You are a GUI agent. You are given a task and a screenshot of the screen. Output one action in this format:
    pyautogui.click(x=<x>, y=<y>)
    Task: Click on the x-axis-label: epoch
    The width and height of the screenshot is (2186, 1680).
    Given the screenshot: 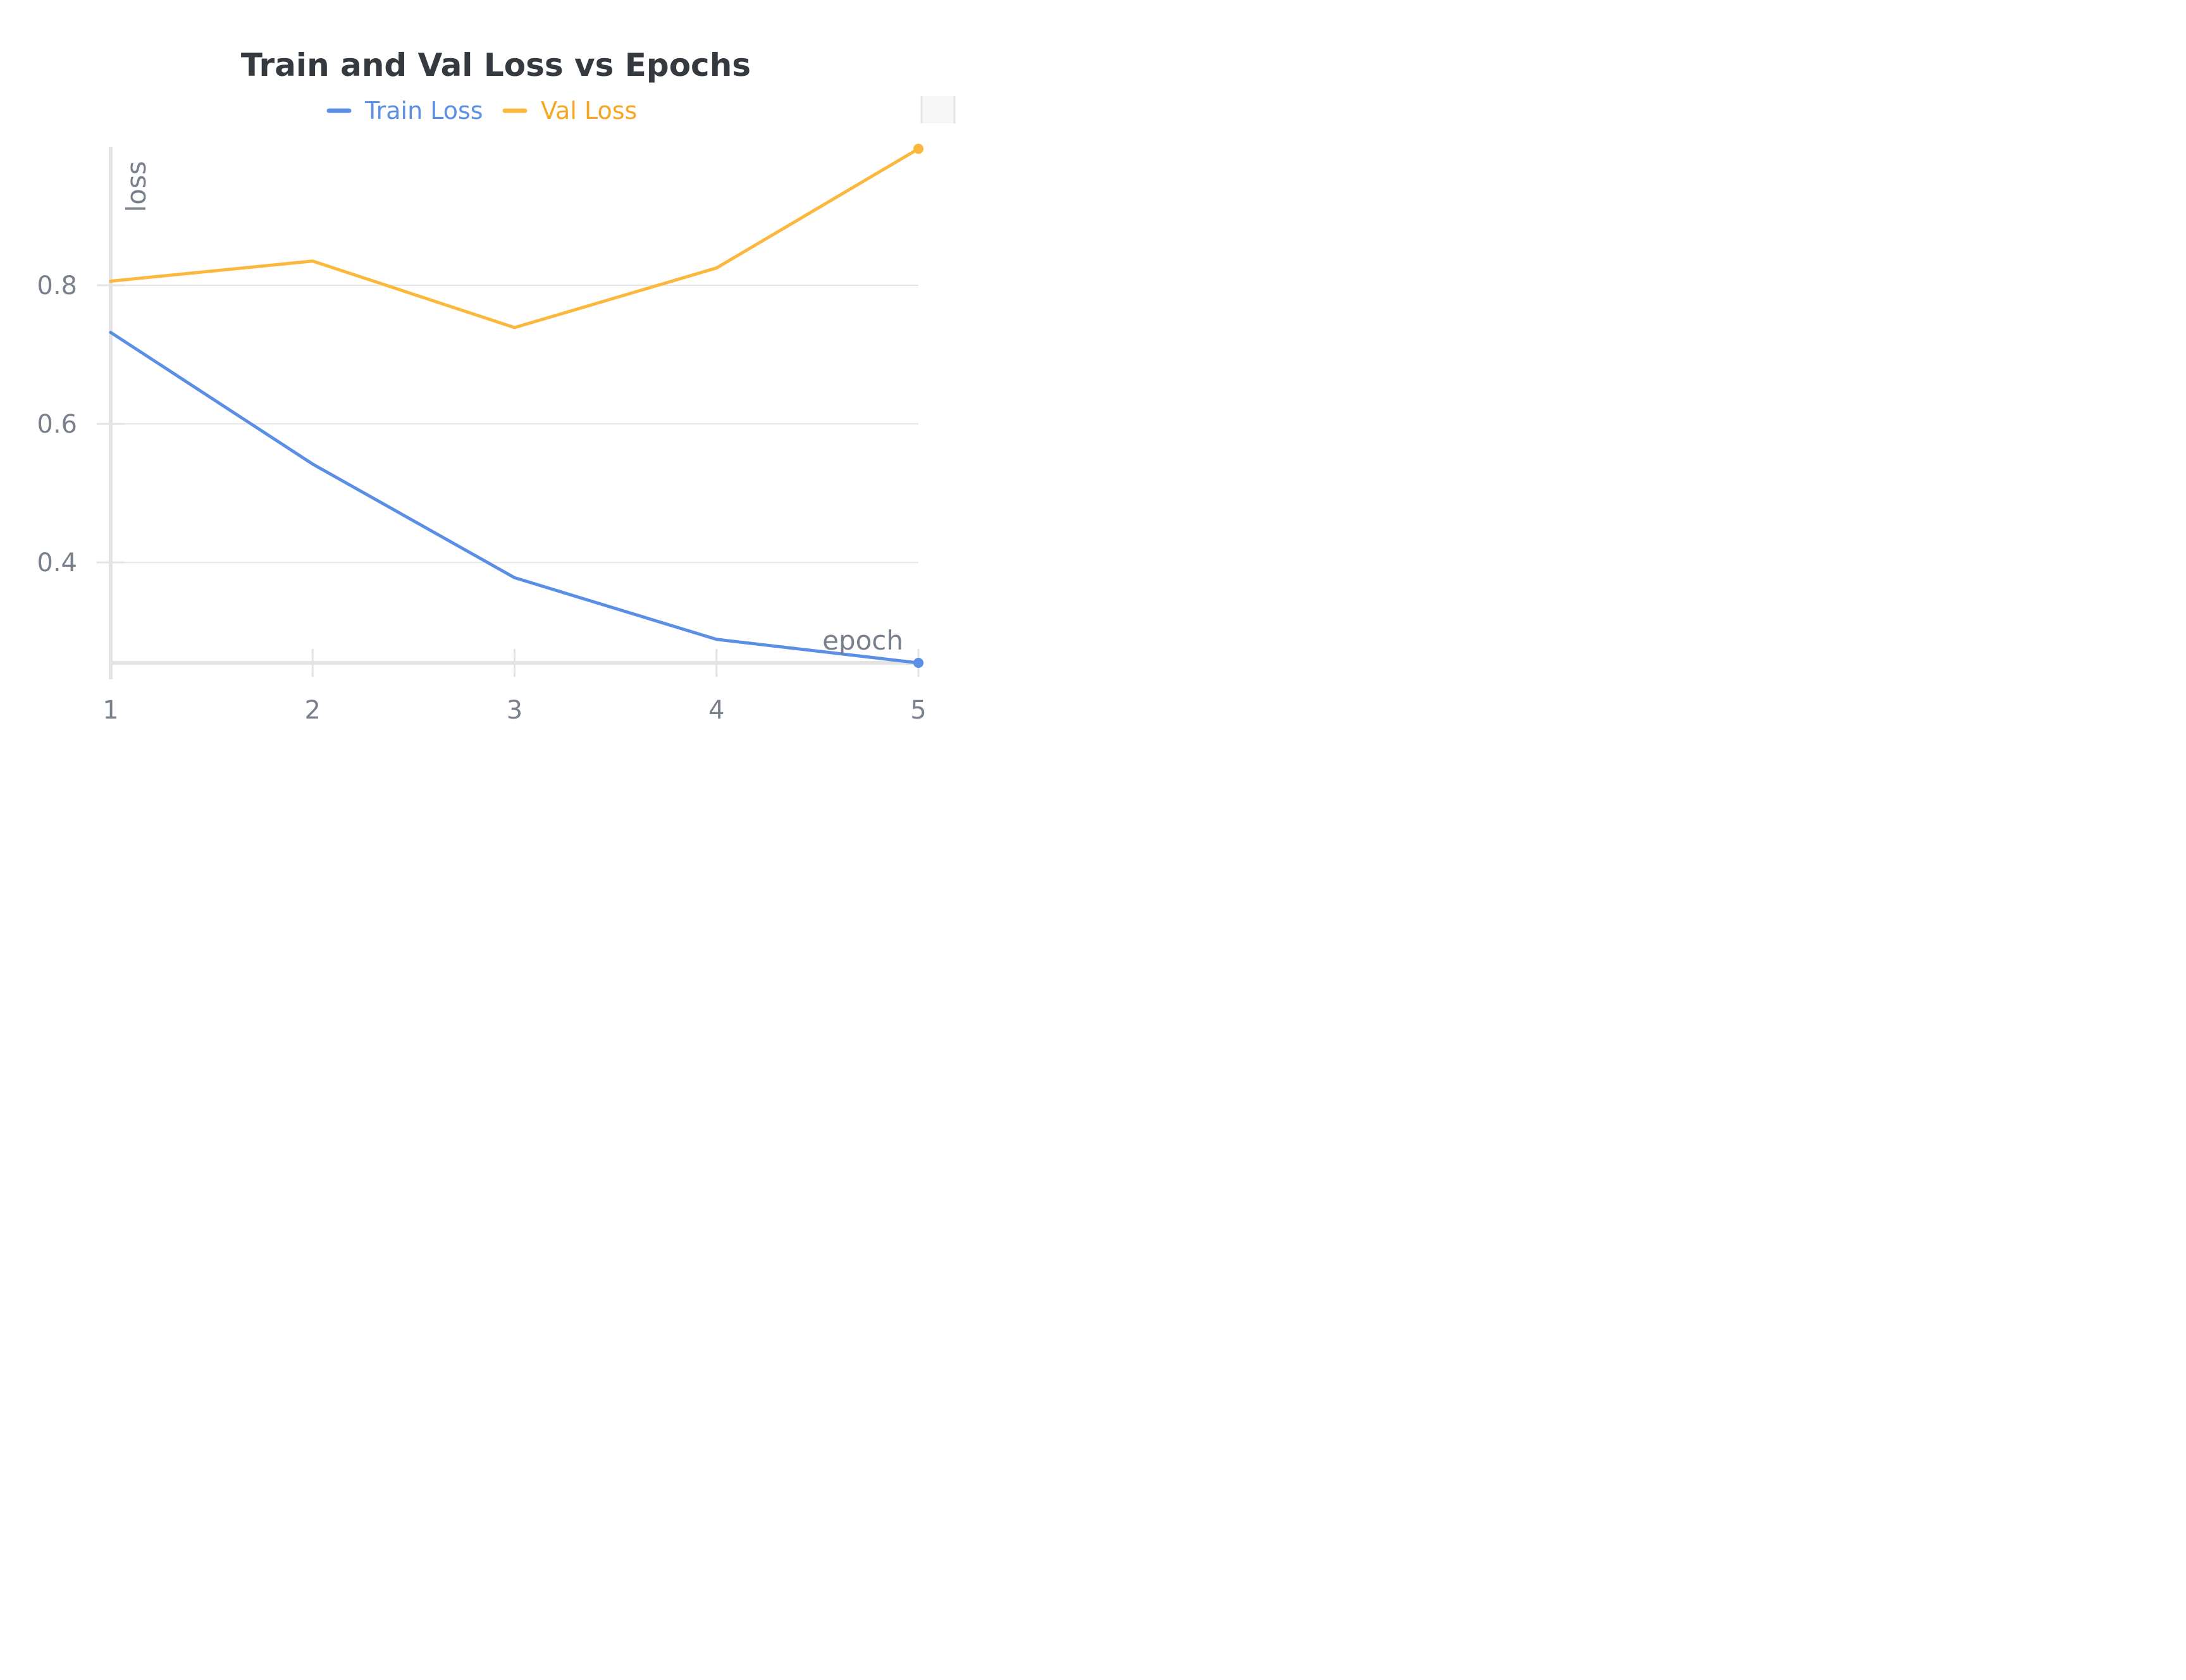 What is the action you would take?
    pyautogui.click(x=863, y=640)
    